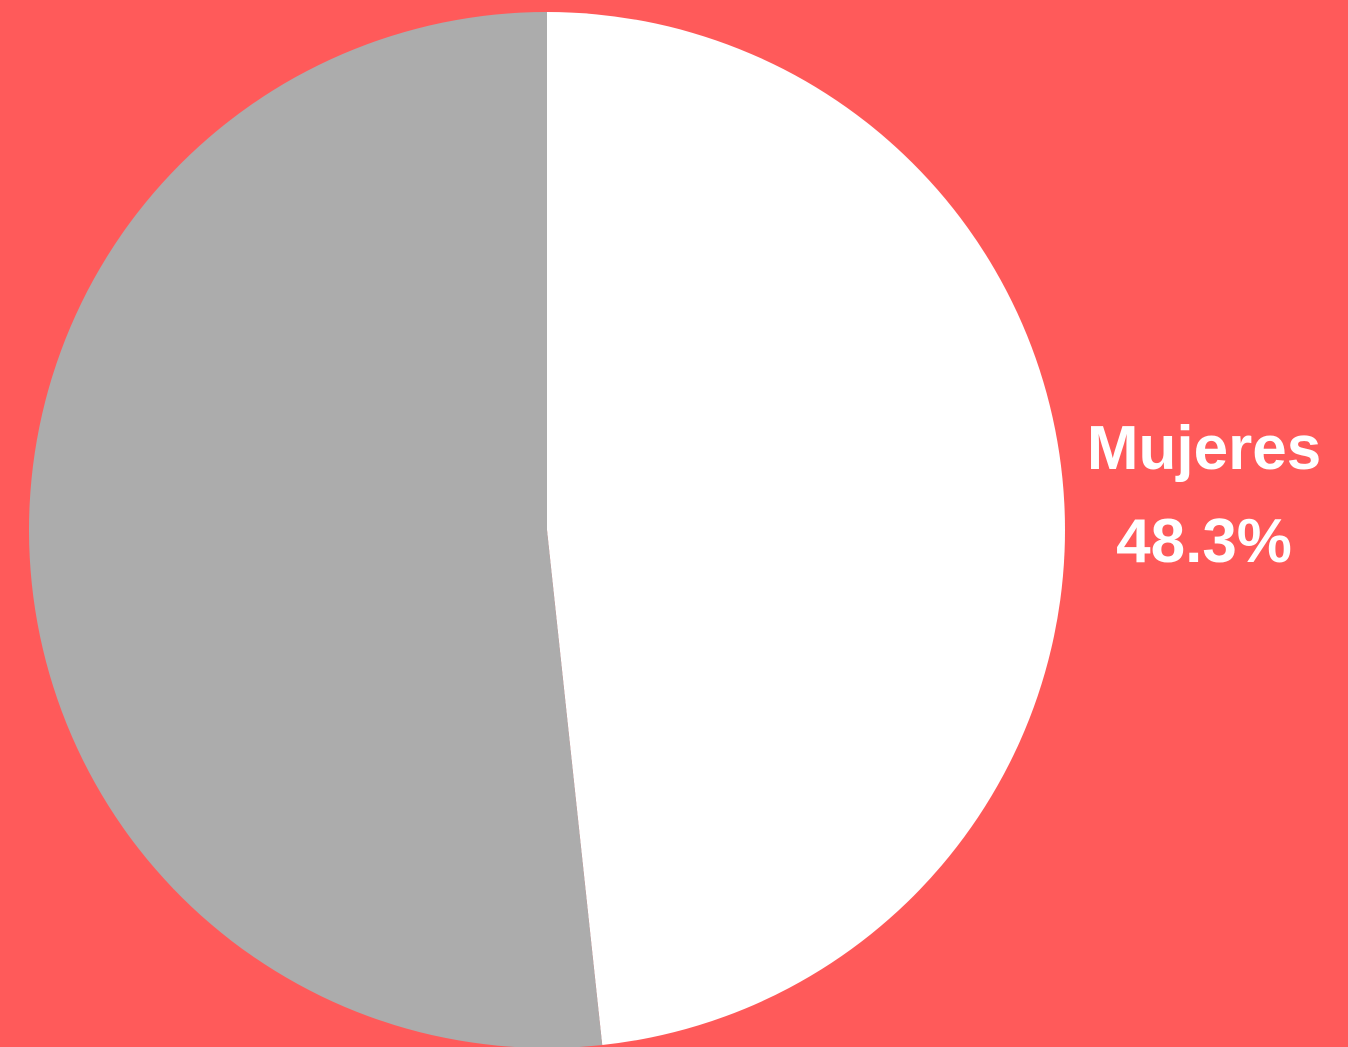 The width and height of the screenshot is (1348, 1047). Describe the element at coordinates (1204, 448) in the screenshot. I see `slice-label: Mujeres` at that location.